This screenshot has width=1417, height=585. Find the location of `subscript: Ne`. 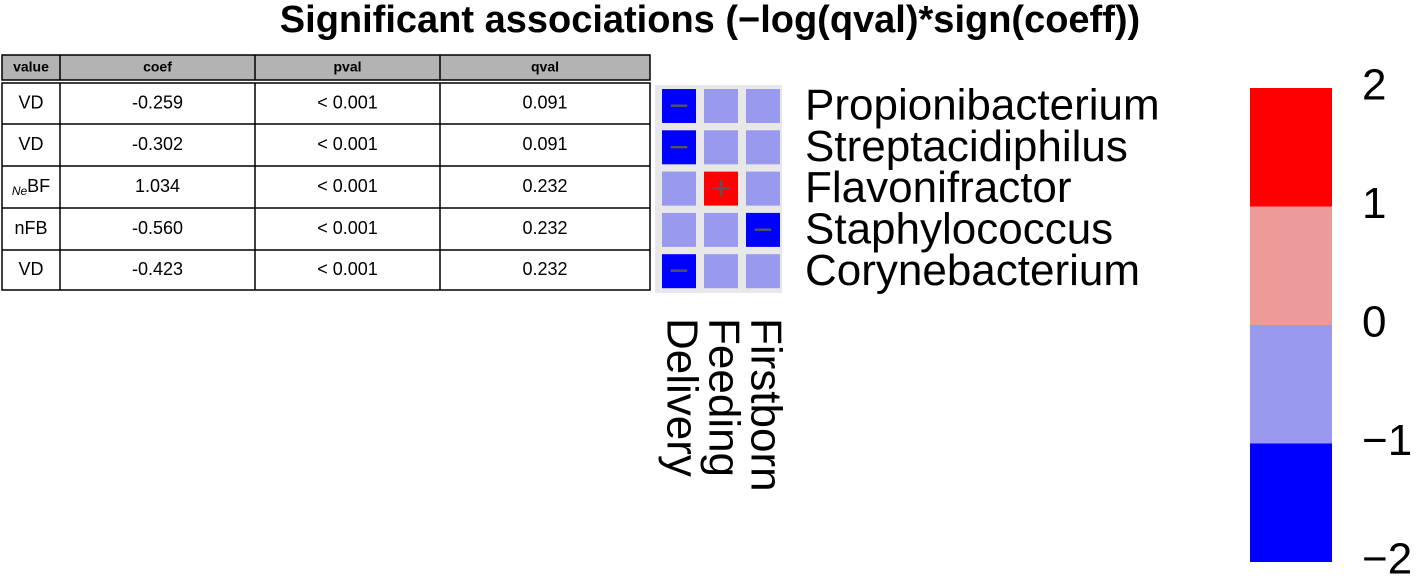

subscript: Ne is located at coordinates (20, 191).